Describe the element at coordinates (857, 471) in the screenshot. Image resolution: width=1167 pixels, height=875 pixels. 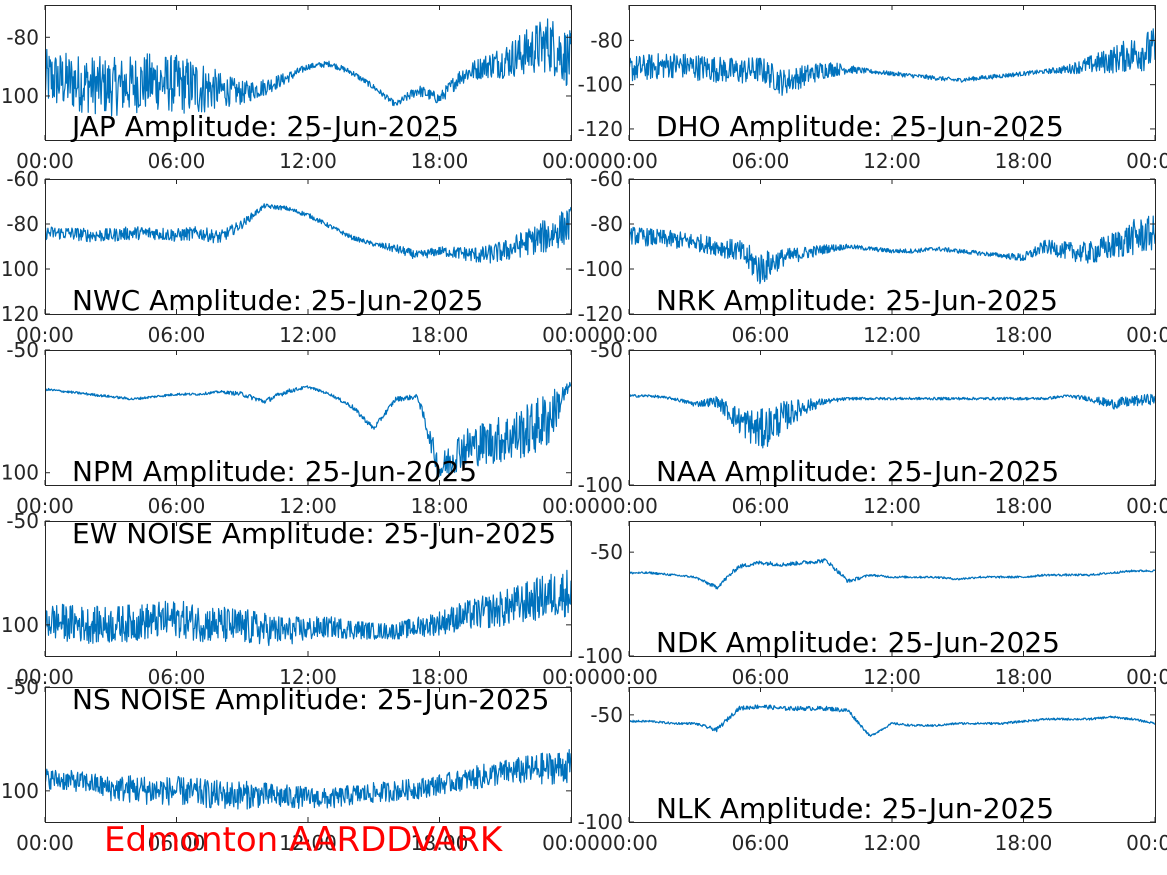
I see `panel-title: NAA Amplitude: 25-Jun-2025` at that location.